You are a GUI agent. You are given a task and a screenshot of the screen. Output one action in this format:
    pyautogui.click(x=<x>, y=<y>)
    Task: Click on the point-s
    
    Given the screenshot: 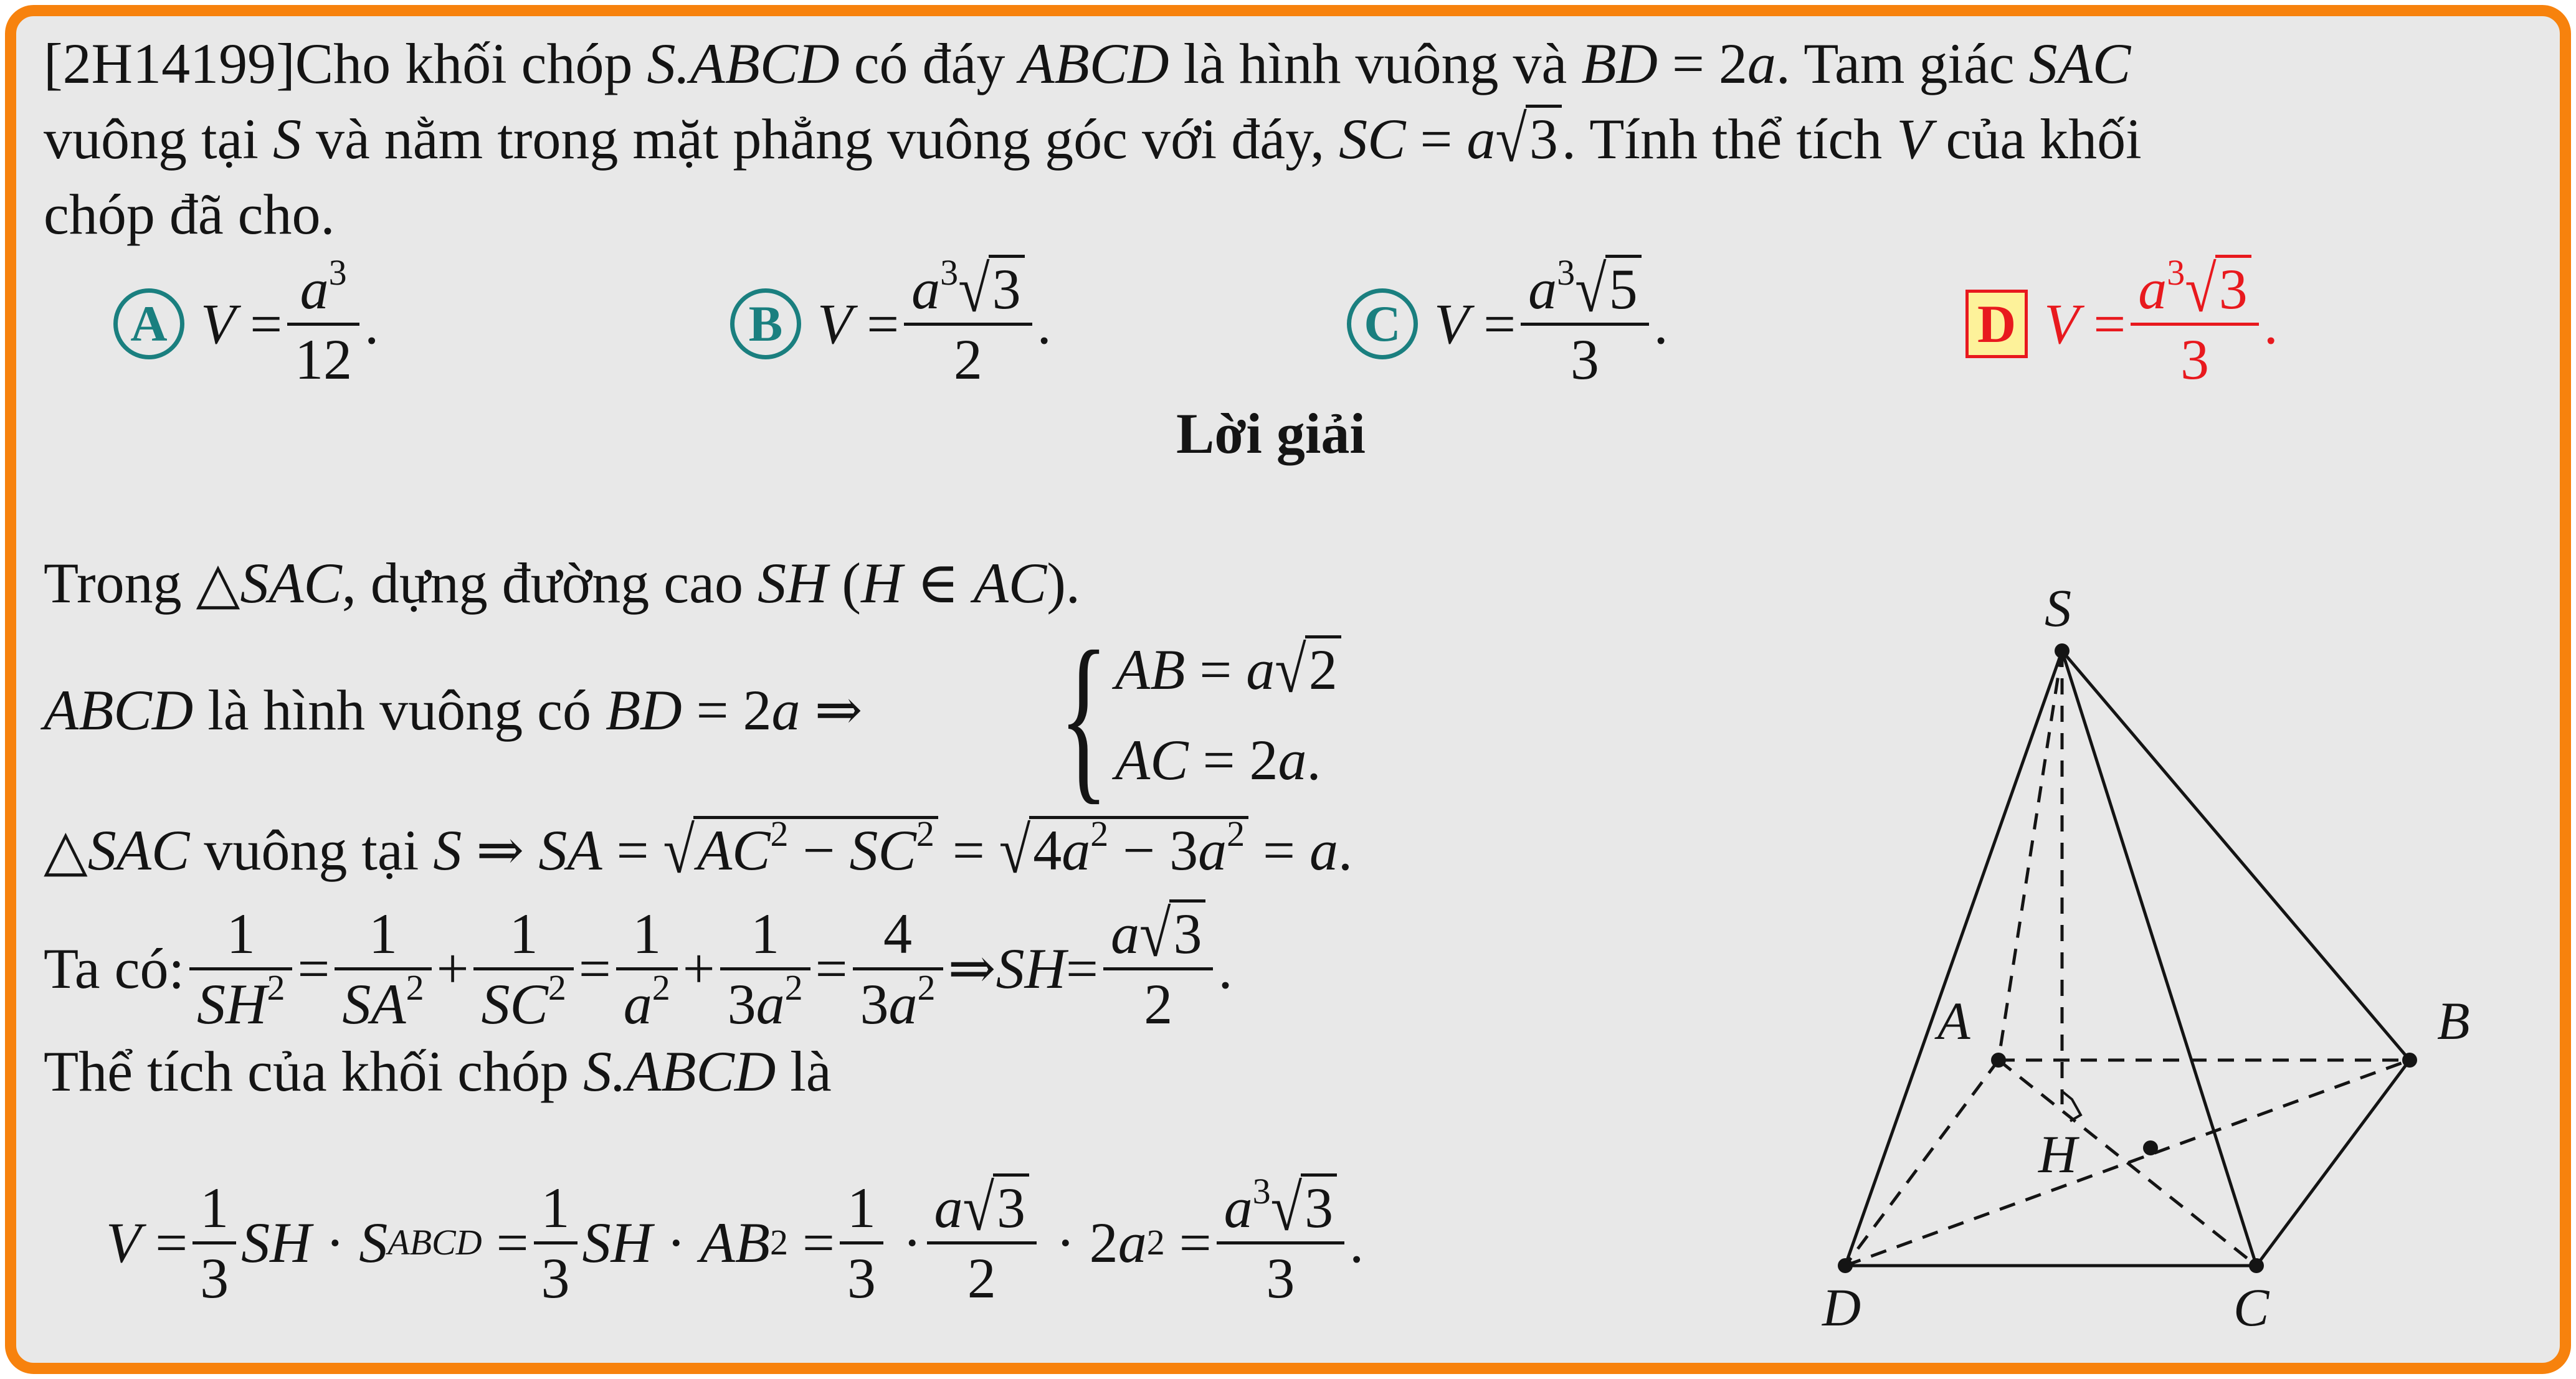 What is the action you would take?
    pyautogui.click(x=2062, y=651)
    